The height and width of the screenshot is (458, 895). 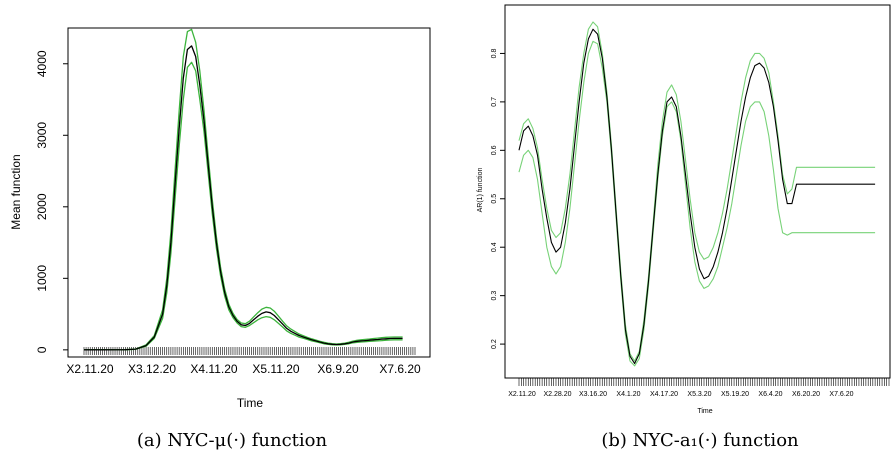 What do you see at coordinates (232, 440) in the screenshot?
I see `caption-a: (a) NYC-μ(·) function` at bounding box center [232, 440].